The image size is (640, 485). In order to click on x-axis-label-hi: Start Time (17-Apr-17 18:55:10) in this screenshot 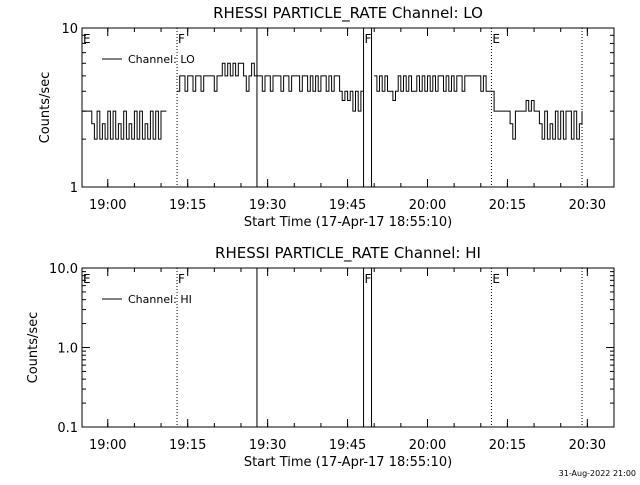, I will do `click(348, 462)`.